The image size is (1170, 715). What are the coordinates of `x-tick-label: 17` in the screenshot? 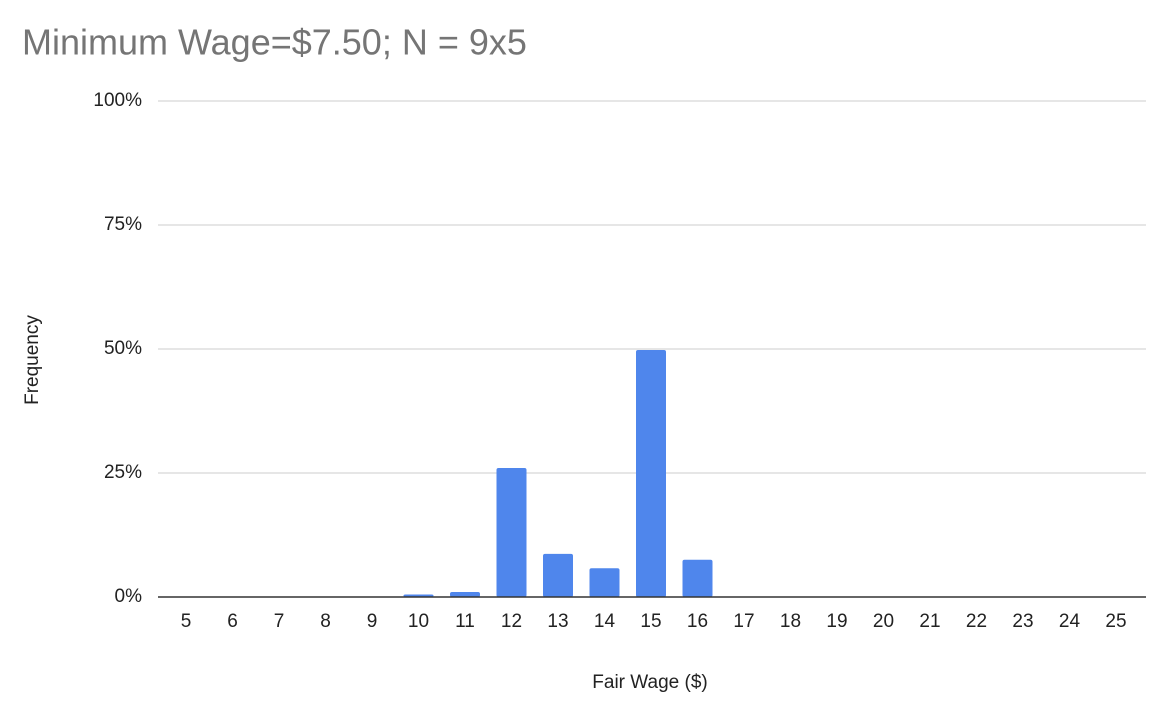 It's located at (743, 621).